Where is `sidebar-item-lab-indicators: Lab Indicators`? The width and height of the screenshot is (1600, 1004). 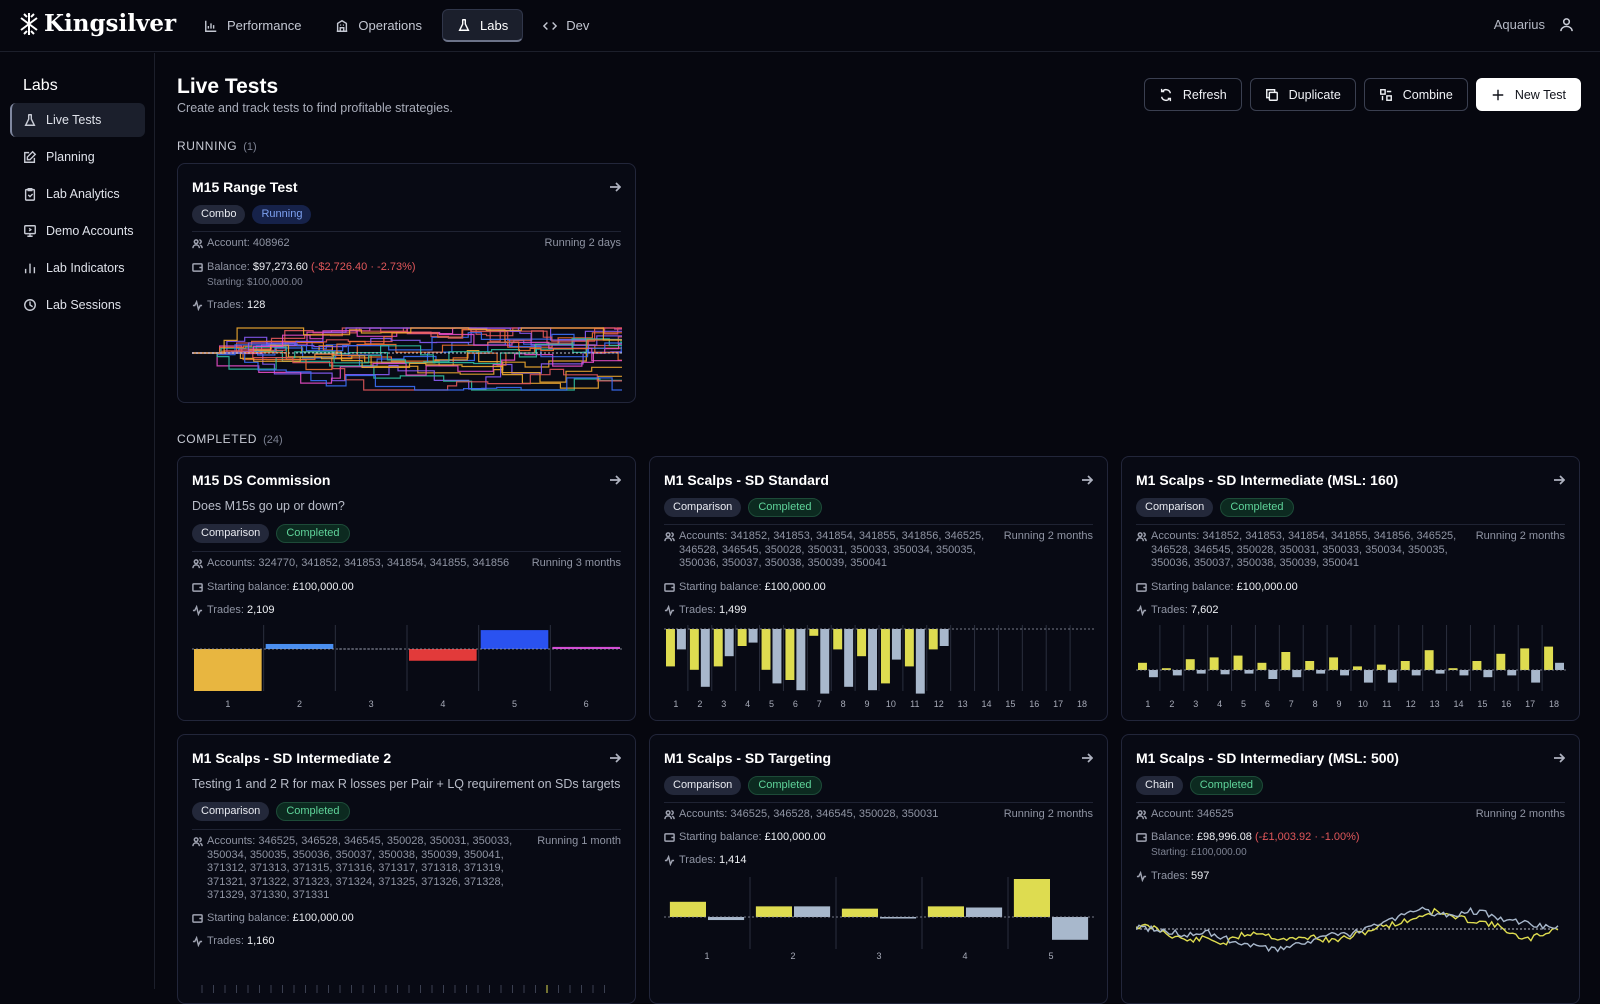
sidebar-item-lab-indicators: Lab Indicators is located at coordinates (77, 268).